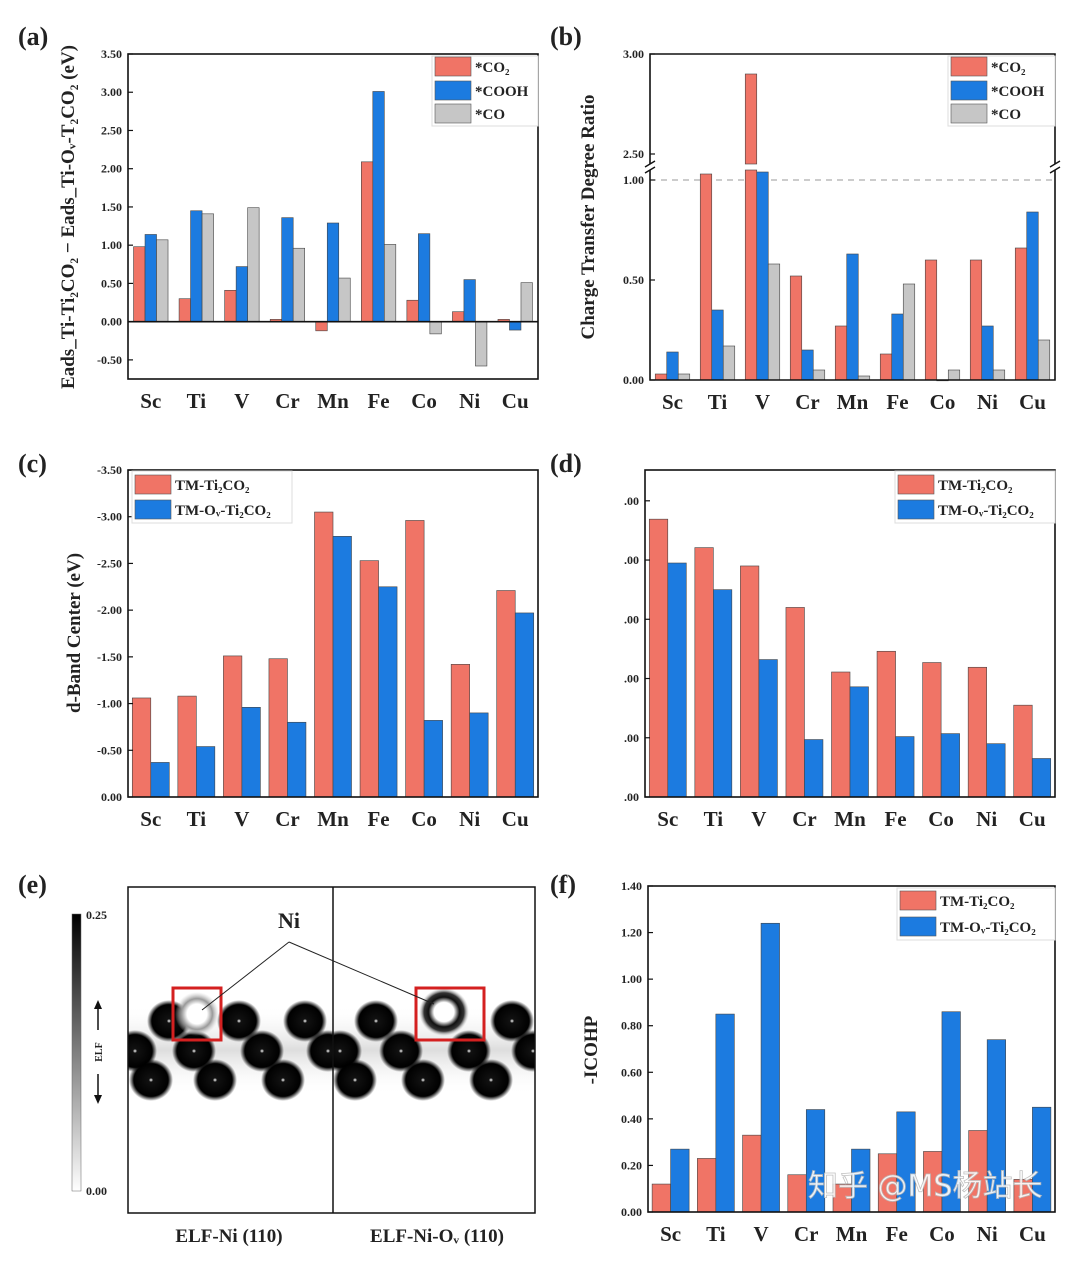 The height and width of the screenshot is (1263, 1080). What do you see at coordinates (566, 463) in the screenshot?
I see `panel-tag: (d)` at bounding box center [566, 463].